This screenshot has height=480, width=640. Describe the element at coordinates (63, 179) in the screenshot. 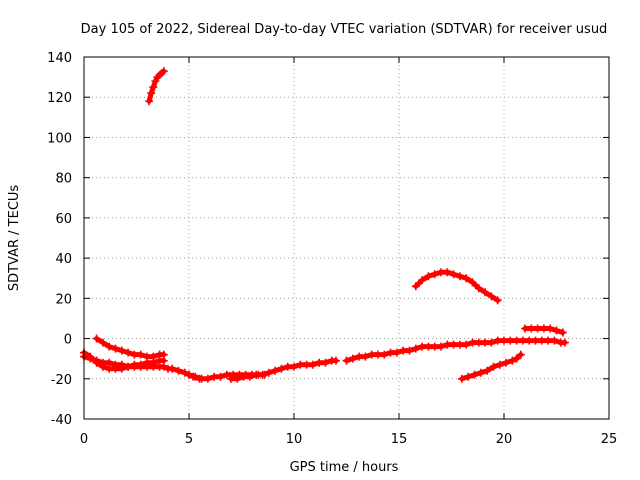

I see `y-tick-label: 80` at that location.